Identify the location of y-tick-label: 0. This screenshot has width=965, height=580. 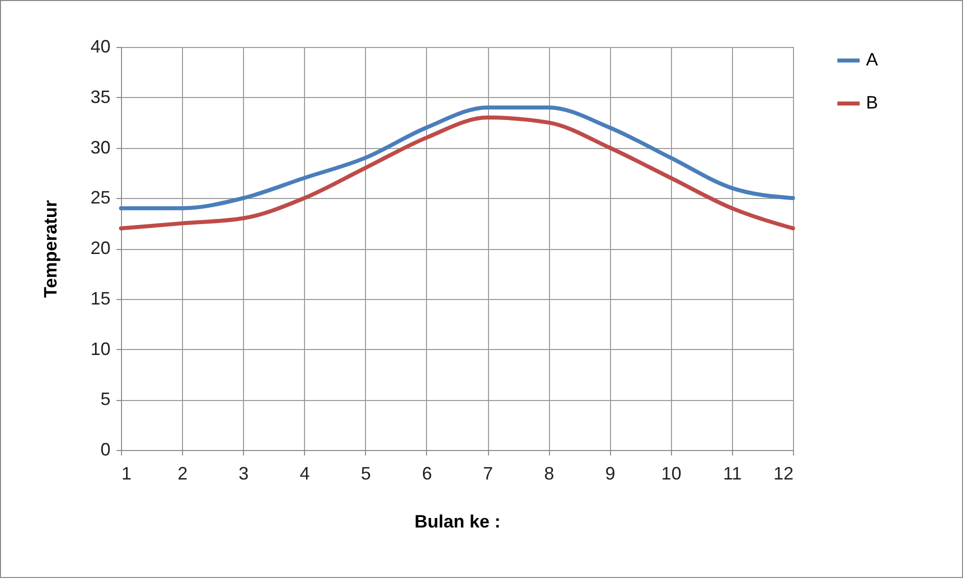
(105, 450).